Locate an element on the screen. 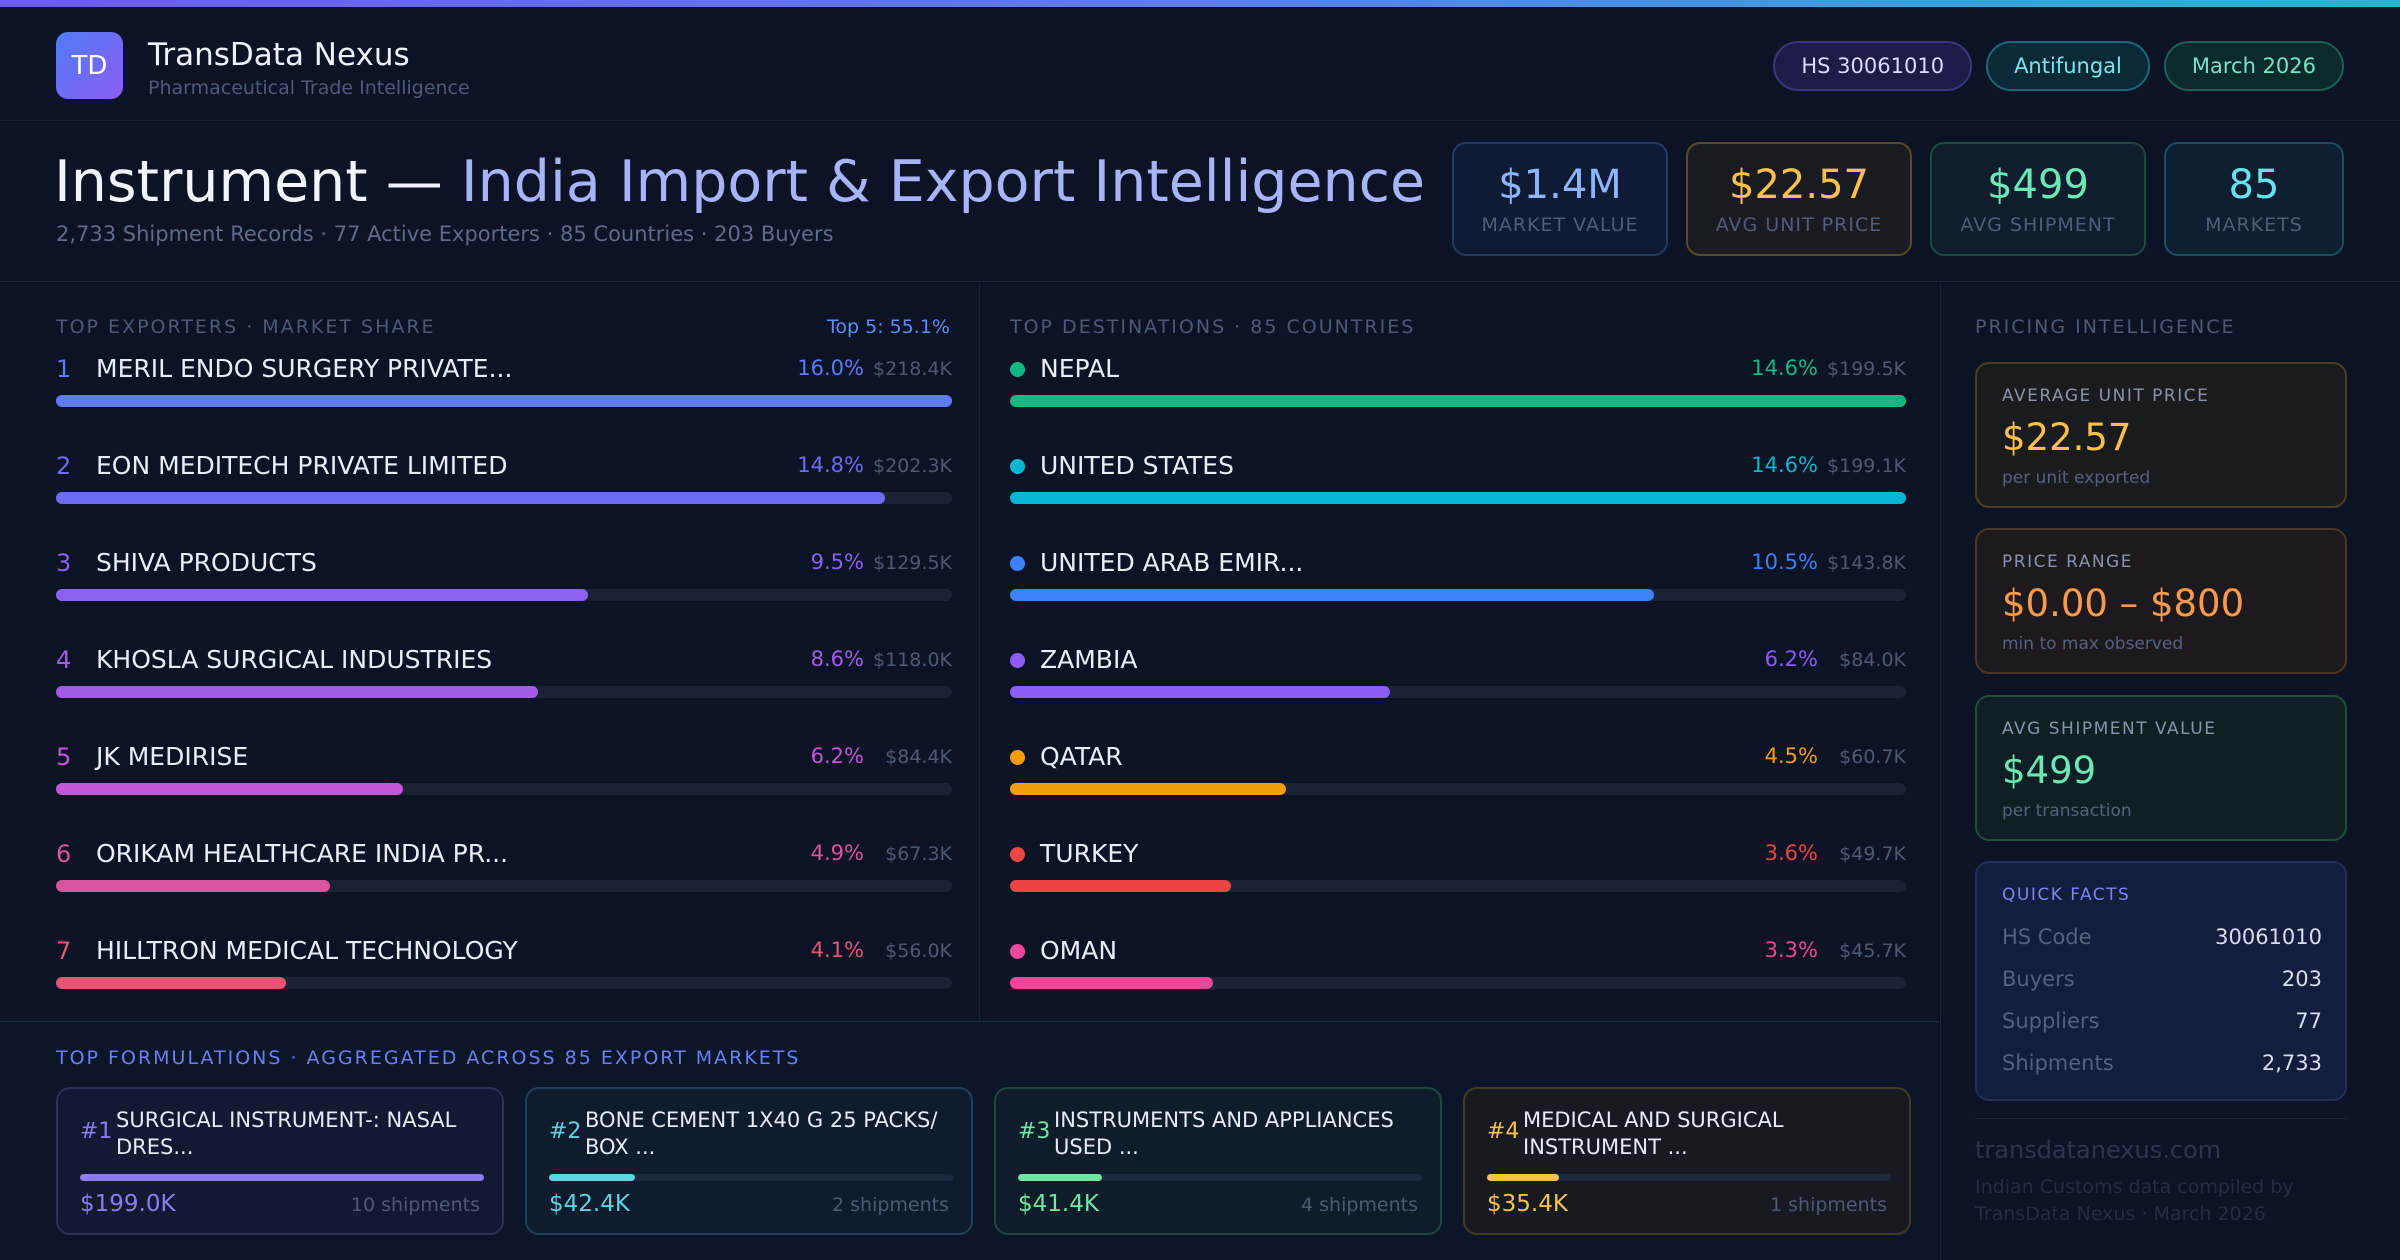 The image size is (2400, 1260). destination-share: 4.5% is located at coordinates (1791, 756).